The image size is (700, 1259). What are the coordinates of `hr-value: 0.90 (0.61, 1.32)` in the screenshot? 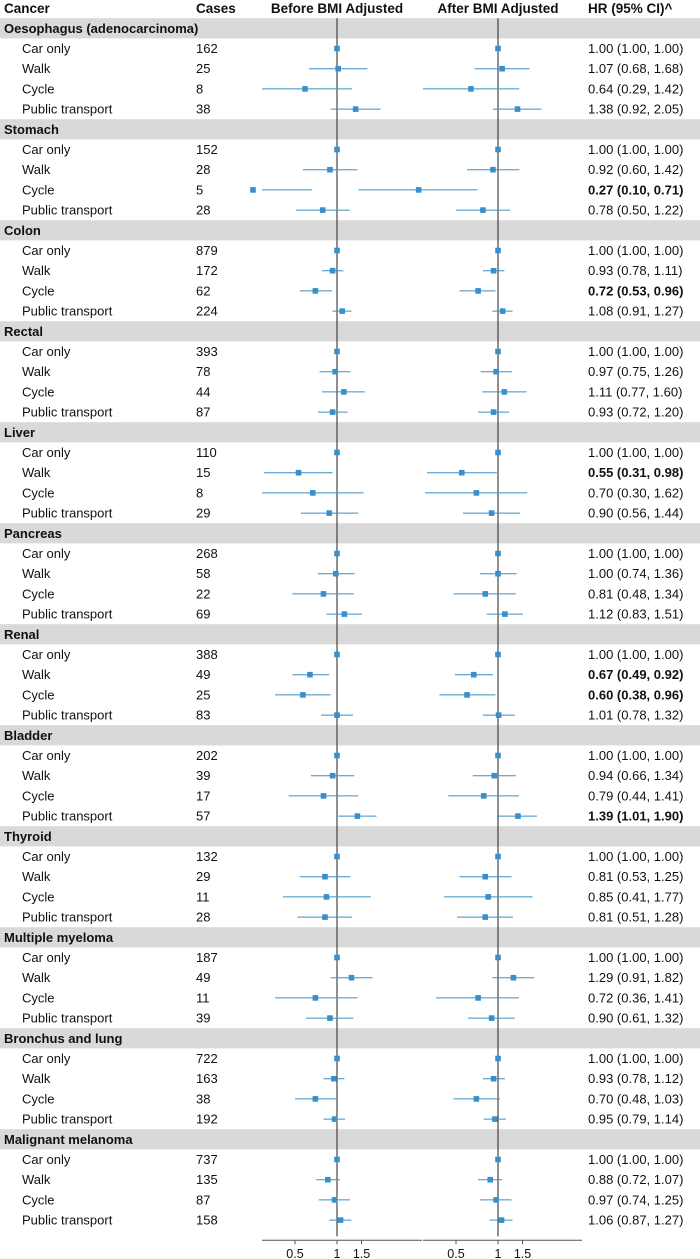 It's located at (635, 1018).